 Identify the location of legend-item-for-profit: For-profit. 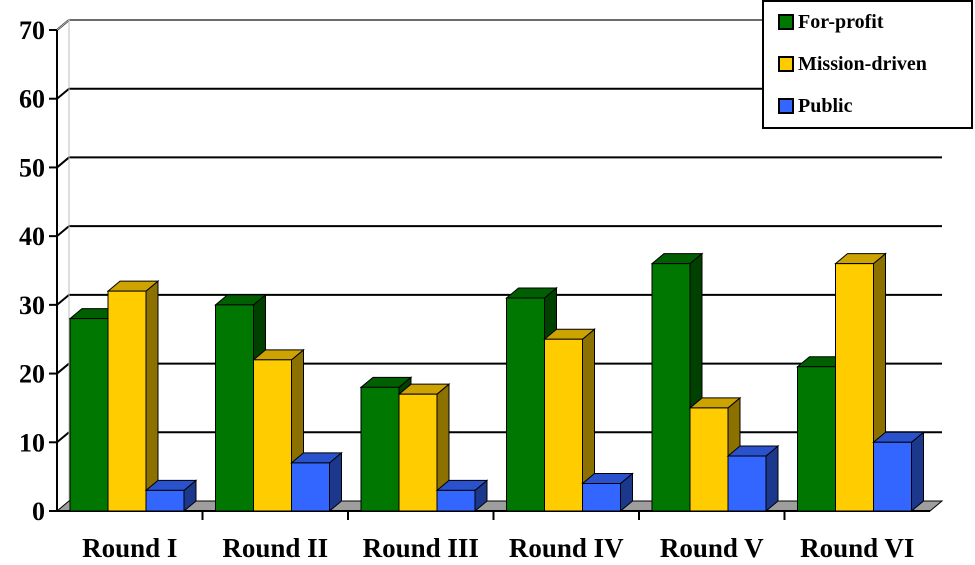
(831, 22).